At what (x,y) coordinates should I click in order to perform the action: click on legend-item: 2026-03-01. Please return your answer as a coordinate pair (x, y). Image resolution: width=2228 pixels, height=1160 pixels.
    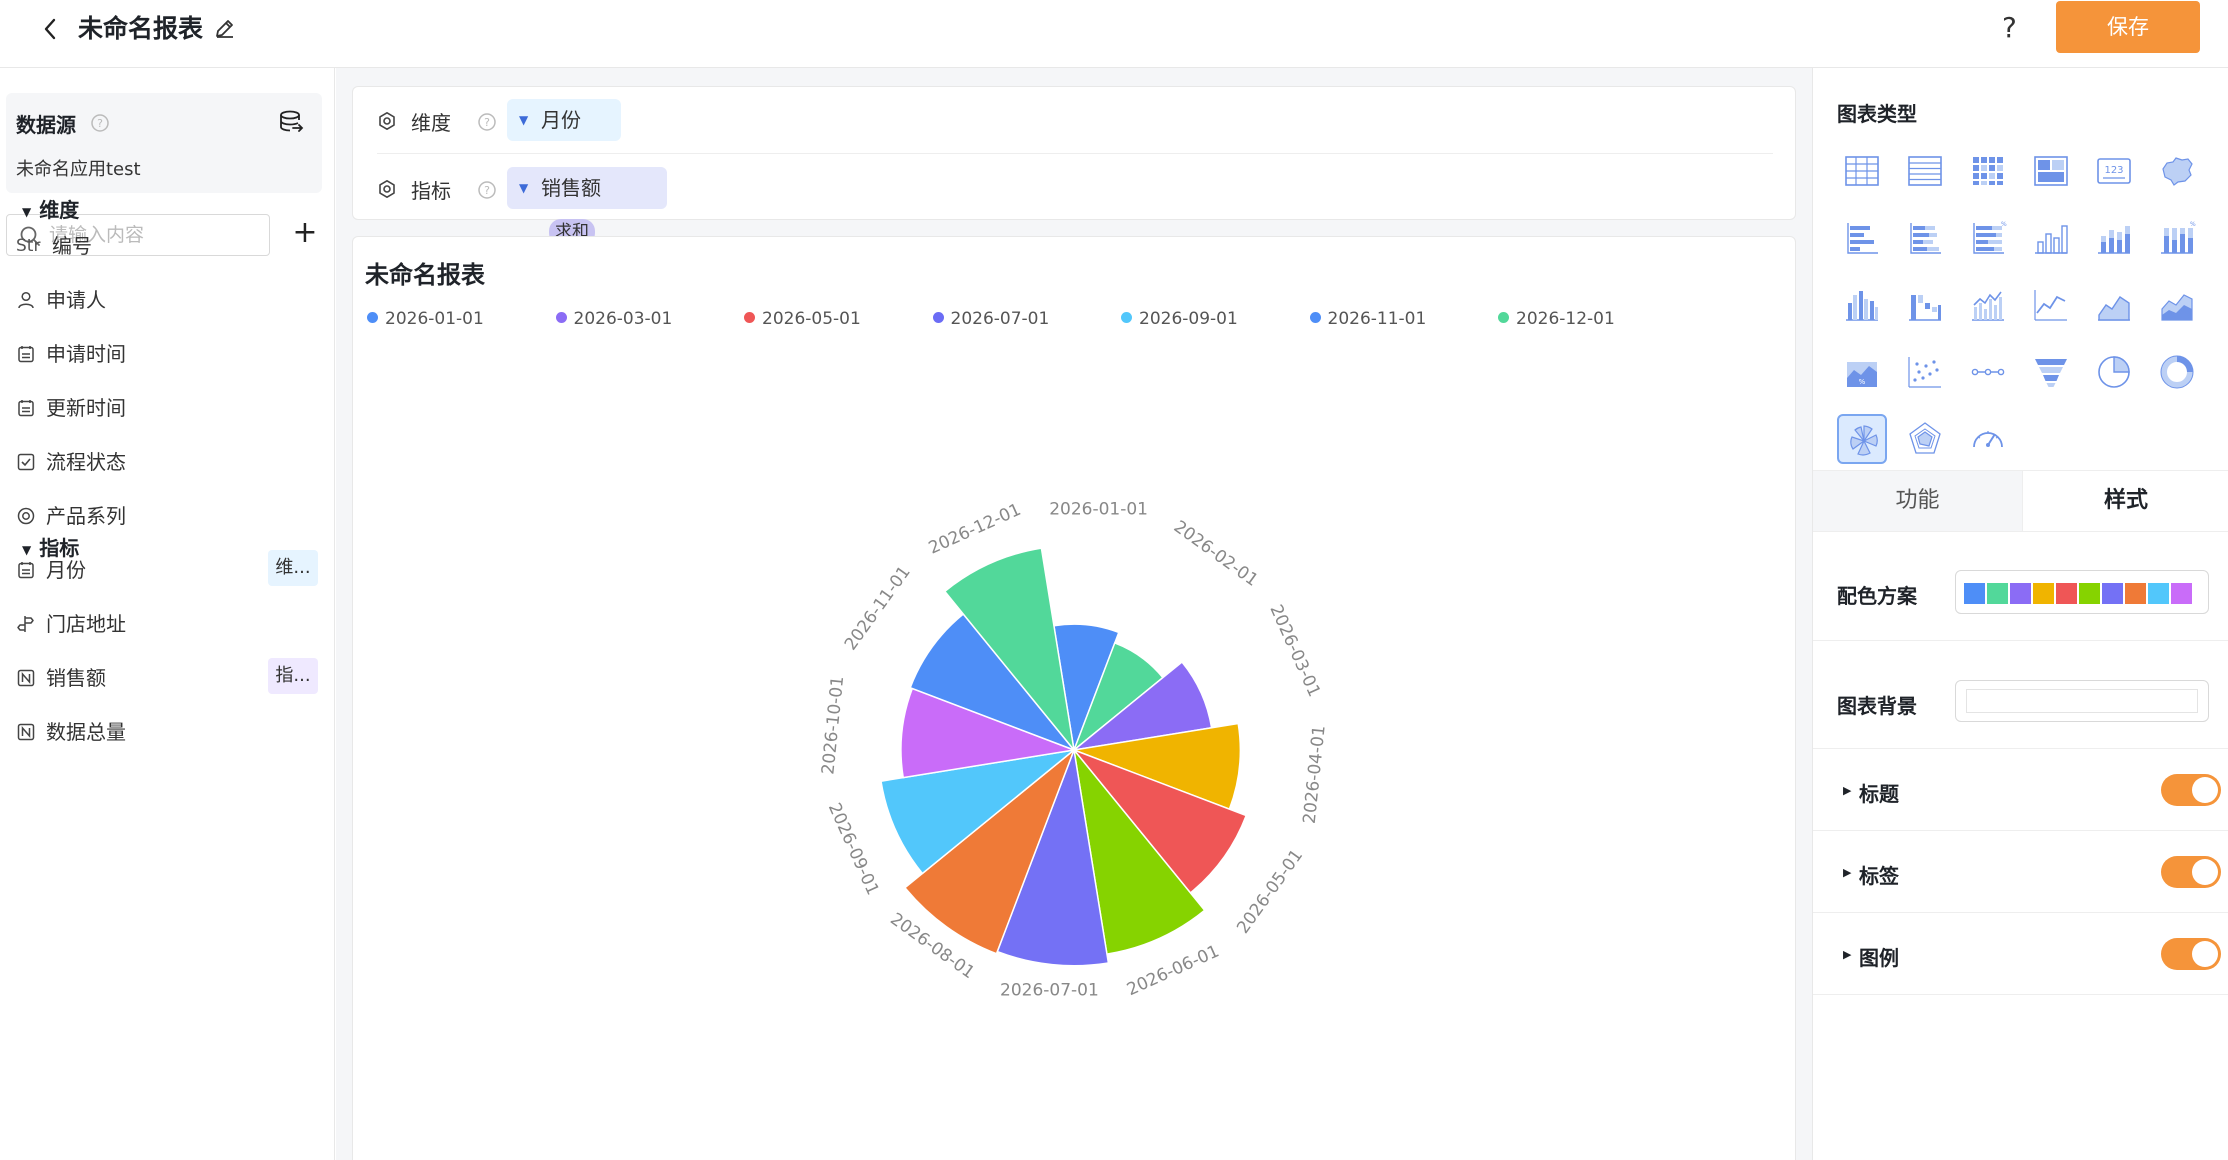
    Looking at the image, I should click on (613, 319).